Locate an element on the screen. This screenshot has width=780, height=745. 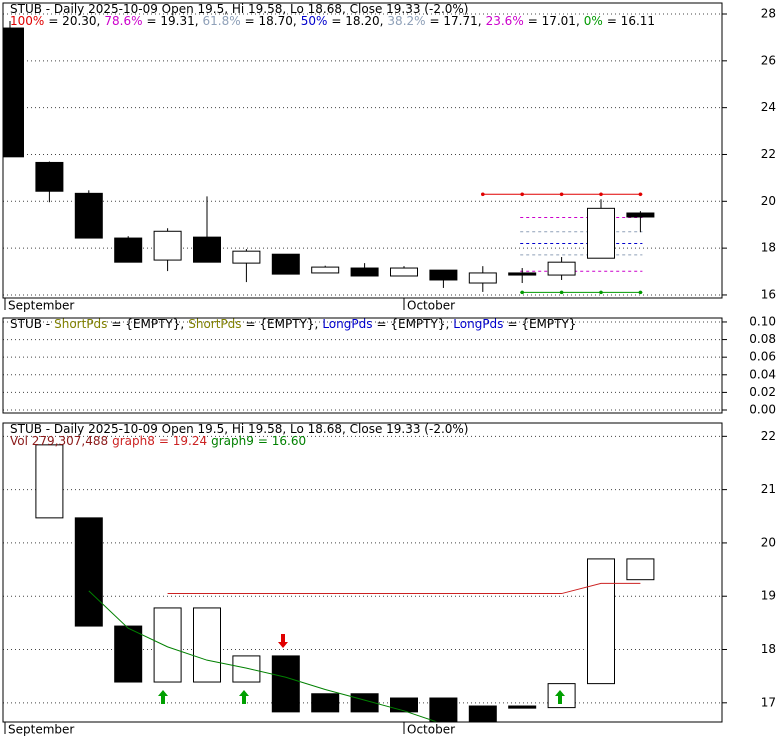
fib-name: 78.6% is located at coordinates (123, 21).